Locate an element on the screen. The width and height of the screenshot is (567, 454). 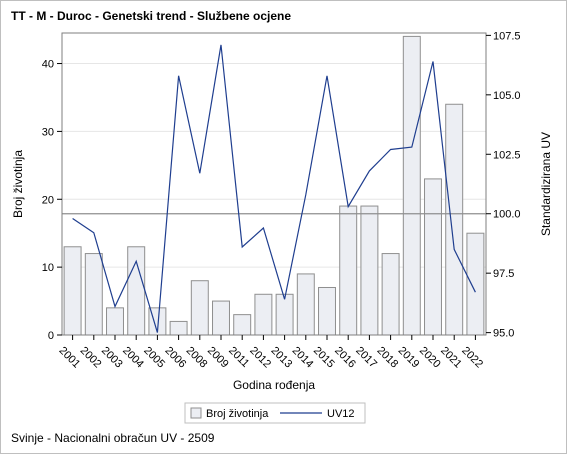
x-tick-label: 2019 is located at coordinates (409, 358).